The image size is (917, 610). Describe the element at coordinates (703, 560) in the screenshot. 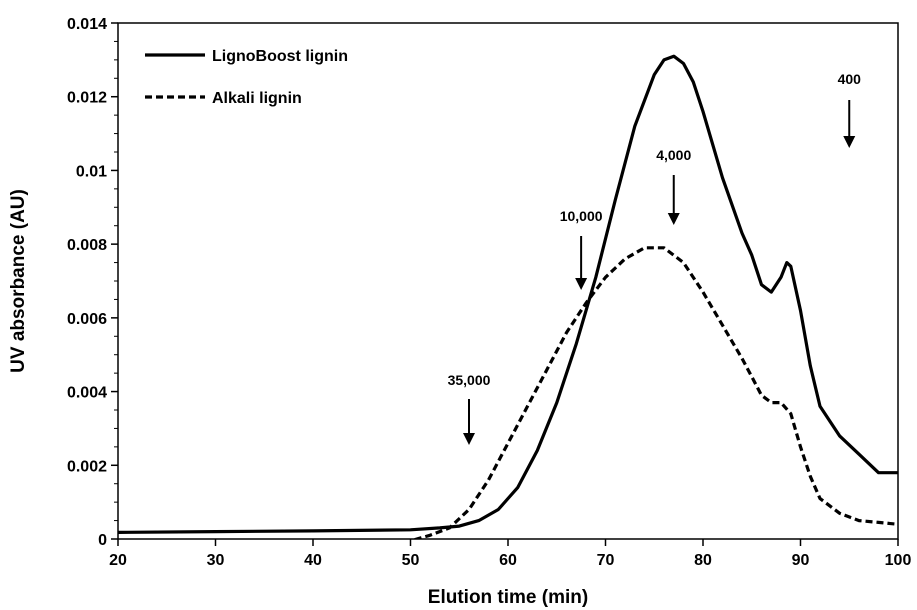

I see `x-tick-label: 80` at that location.